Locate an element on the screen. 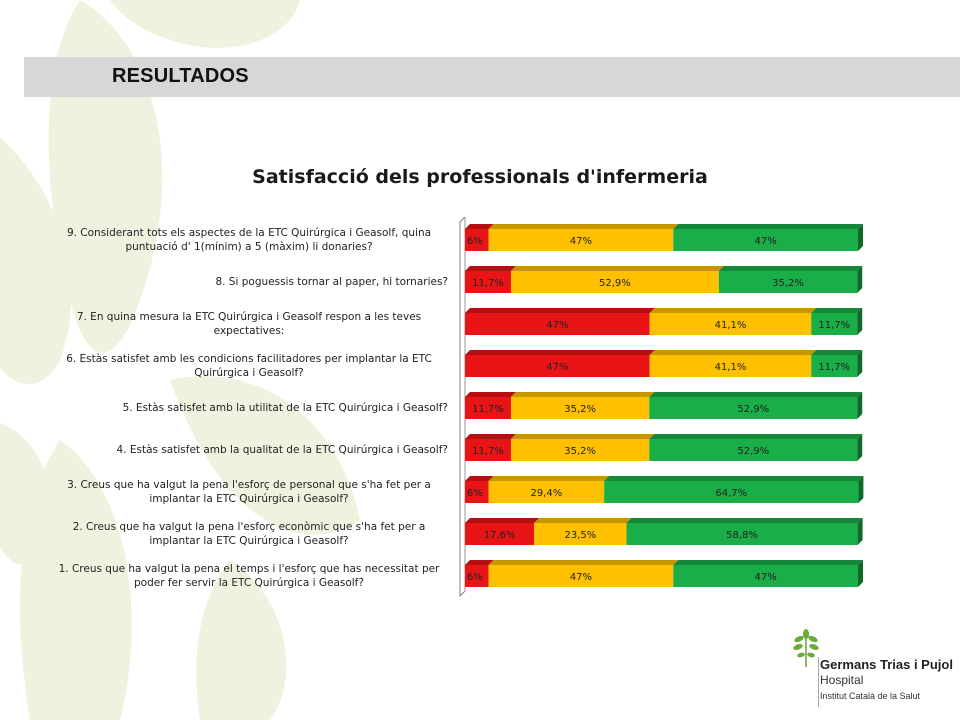 The image size is (960, 720). data-label: 23,5% is located at coordinates (580, 535).